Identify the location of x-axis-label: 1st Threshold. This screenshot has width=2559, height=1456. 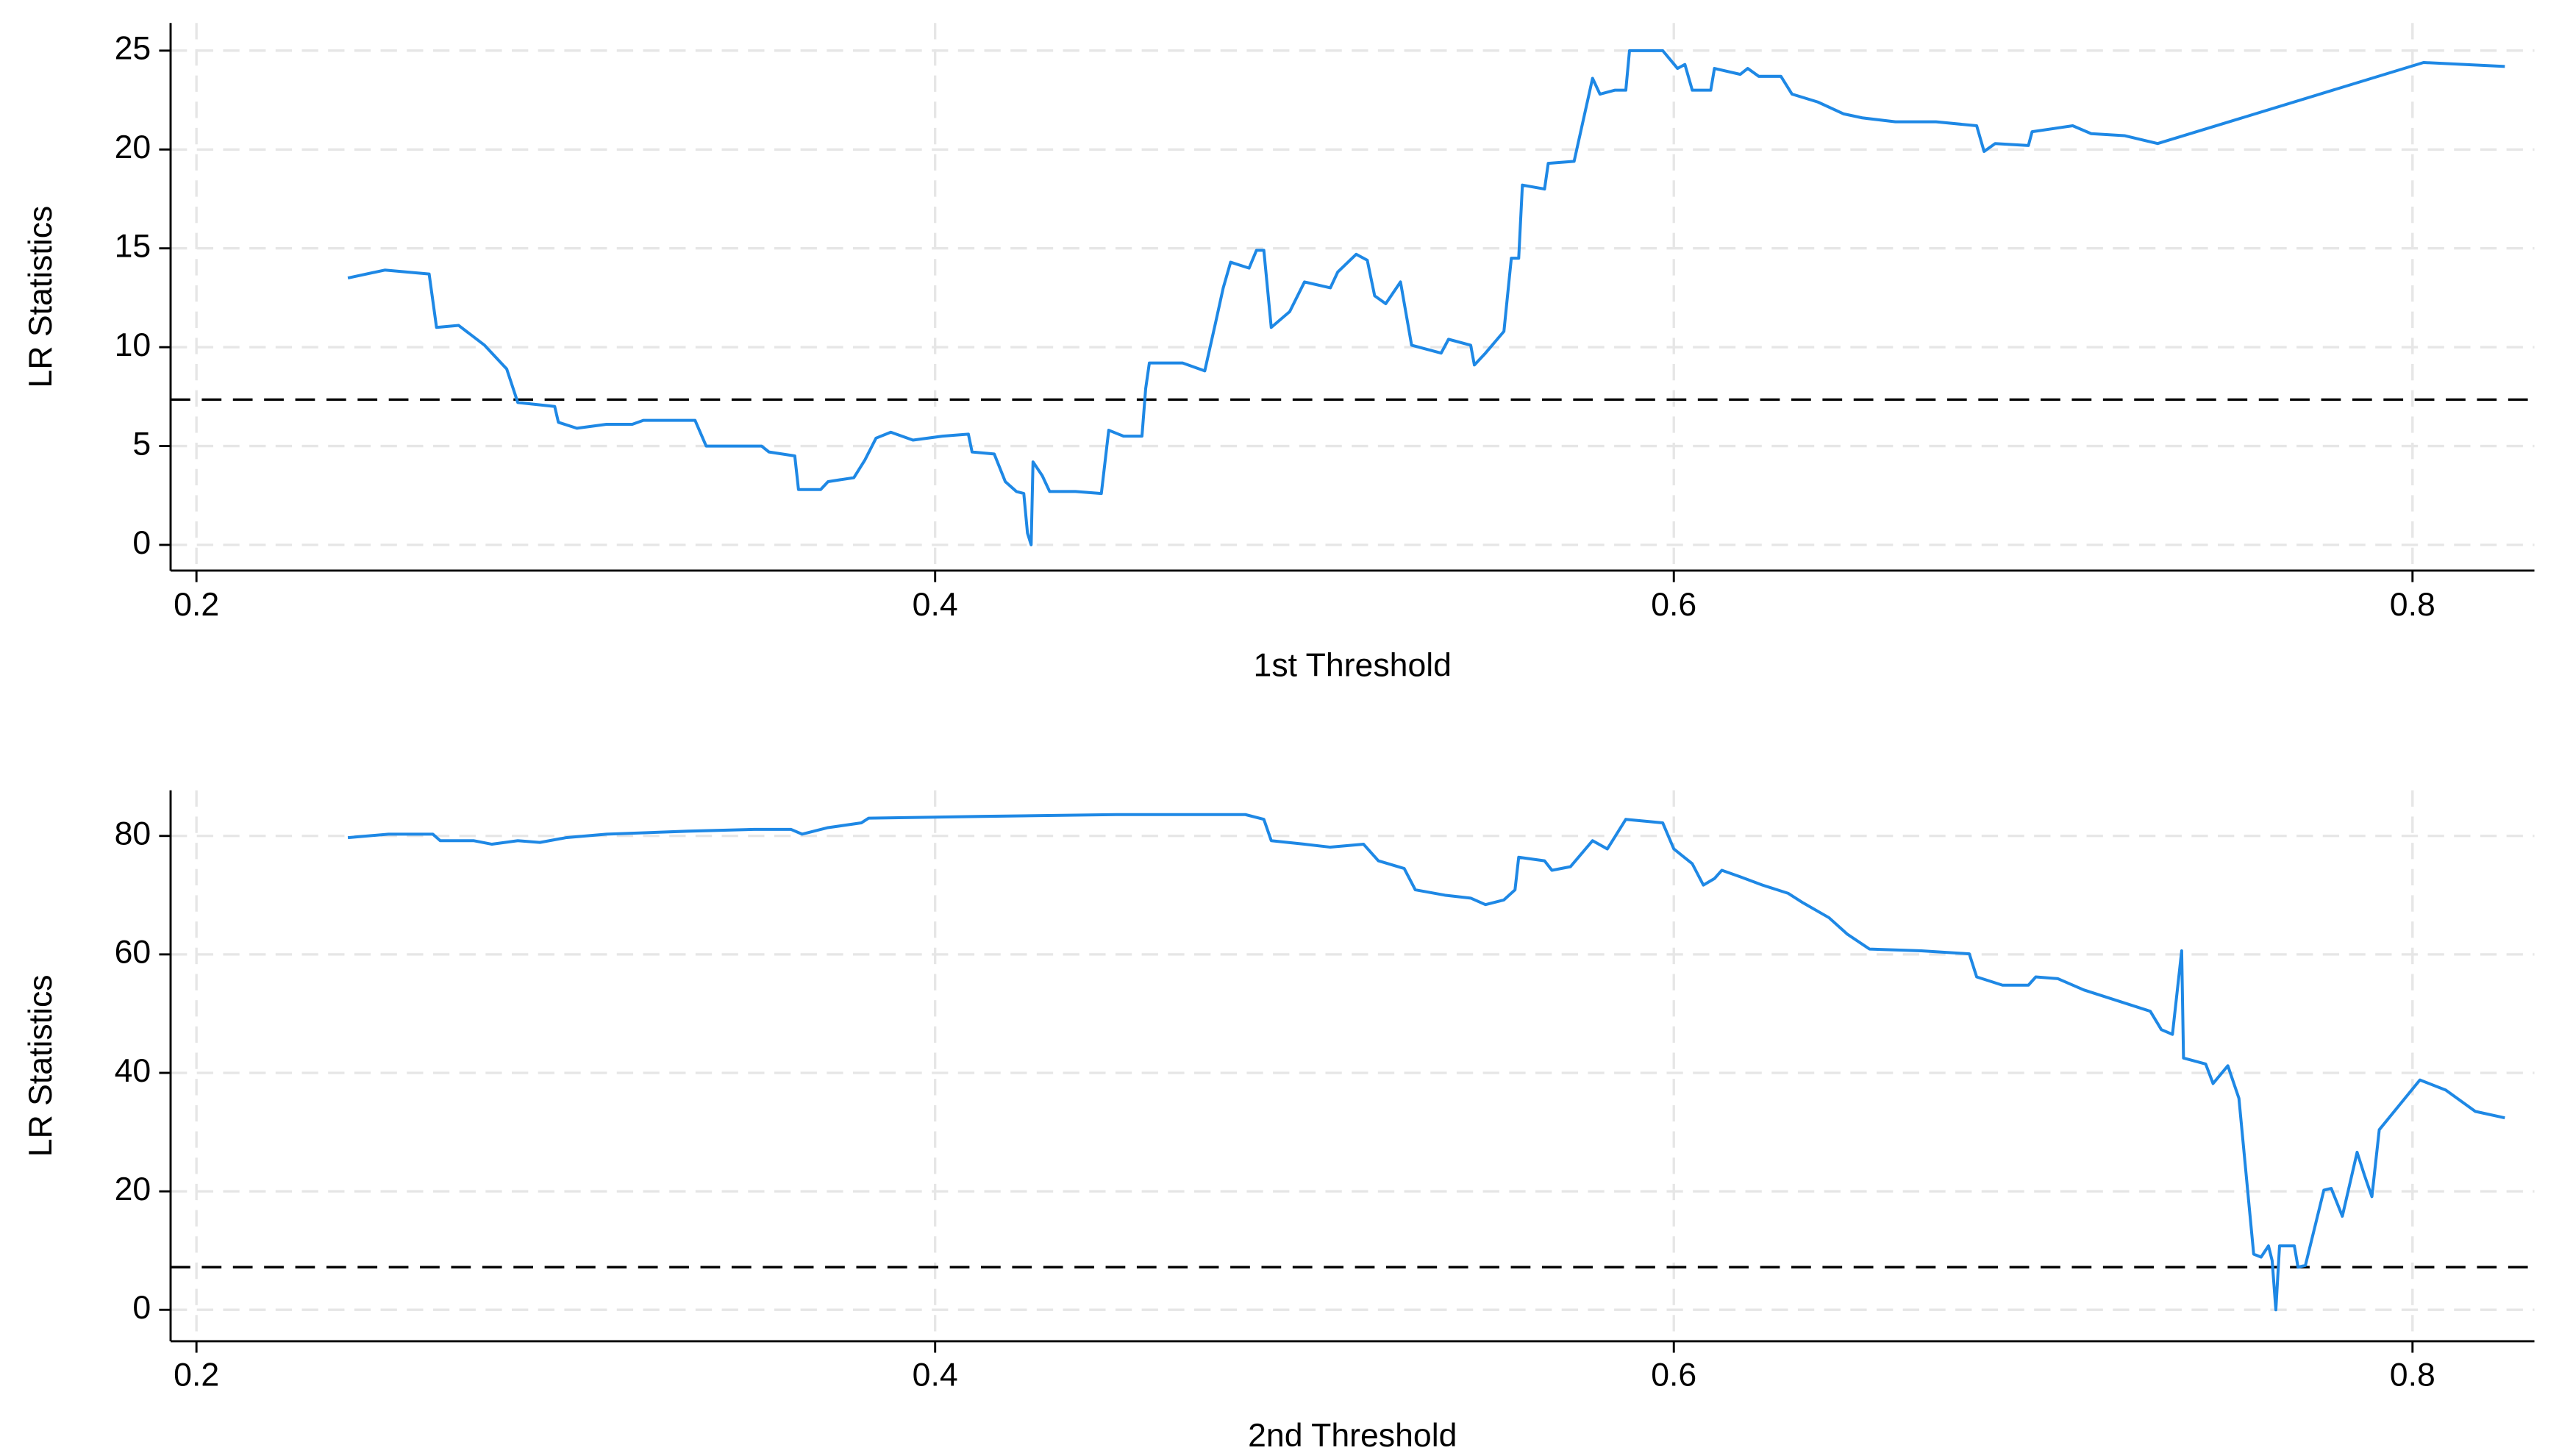
(1353, 665).